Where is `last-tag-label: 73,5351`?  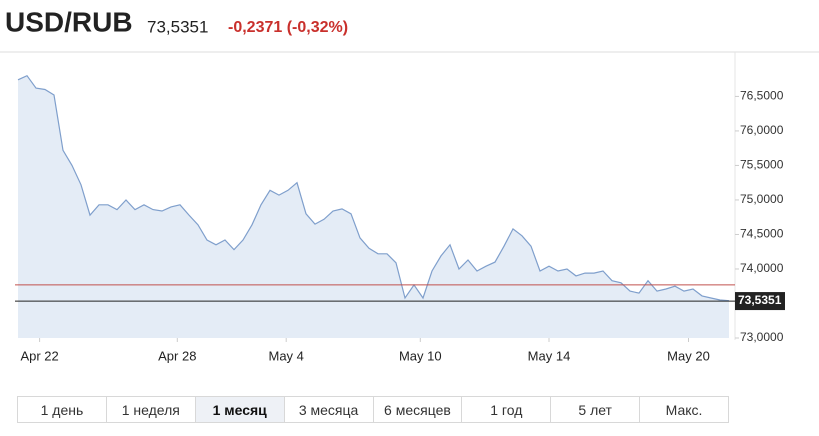 last-tag-label: 73,5351 is located at coordinates (760, 300).